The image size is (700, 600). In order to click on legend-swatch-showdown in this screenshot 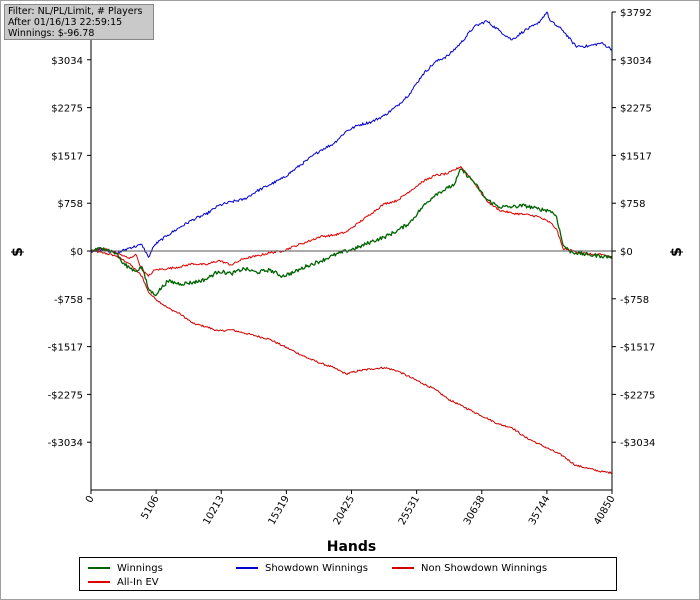, I will do `click(247, 568)`.